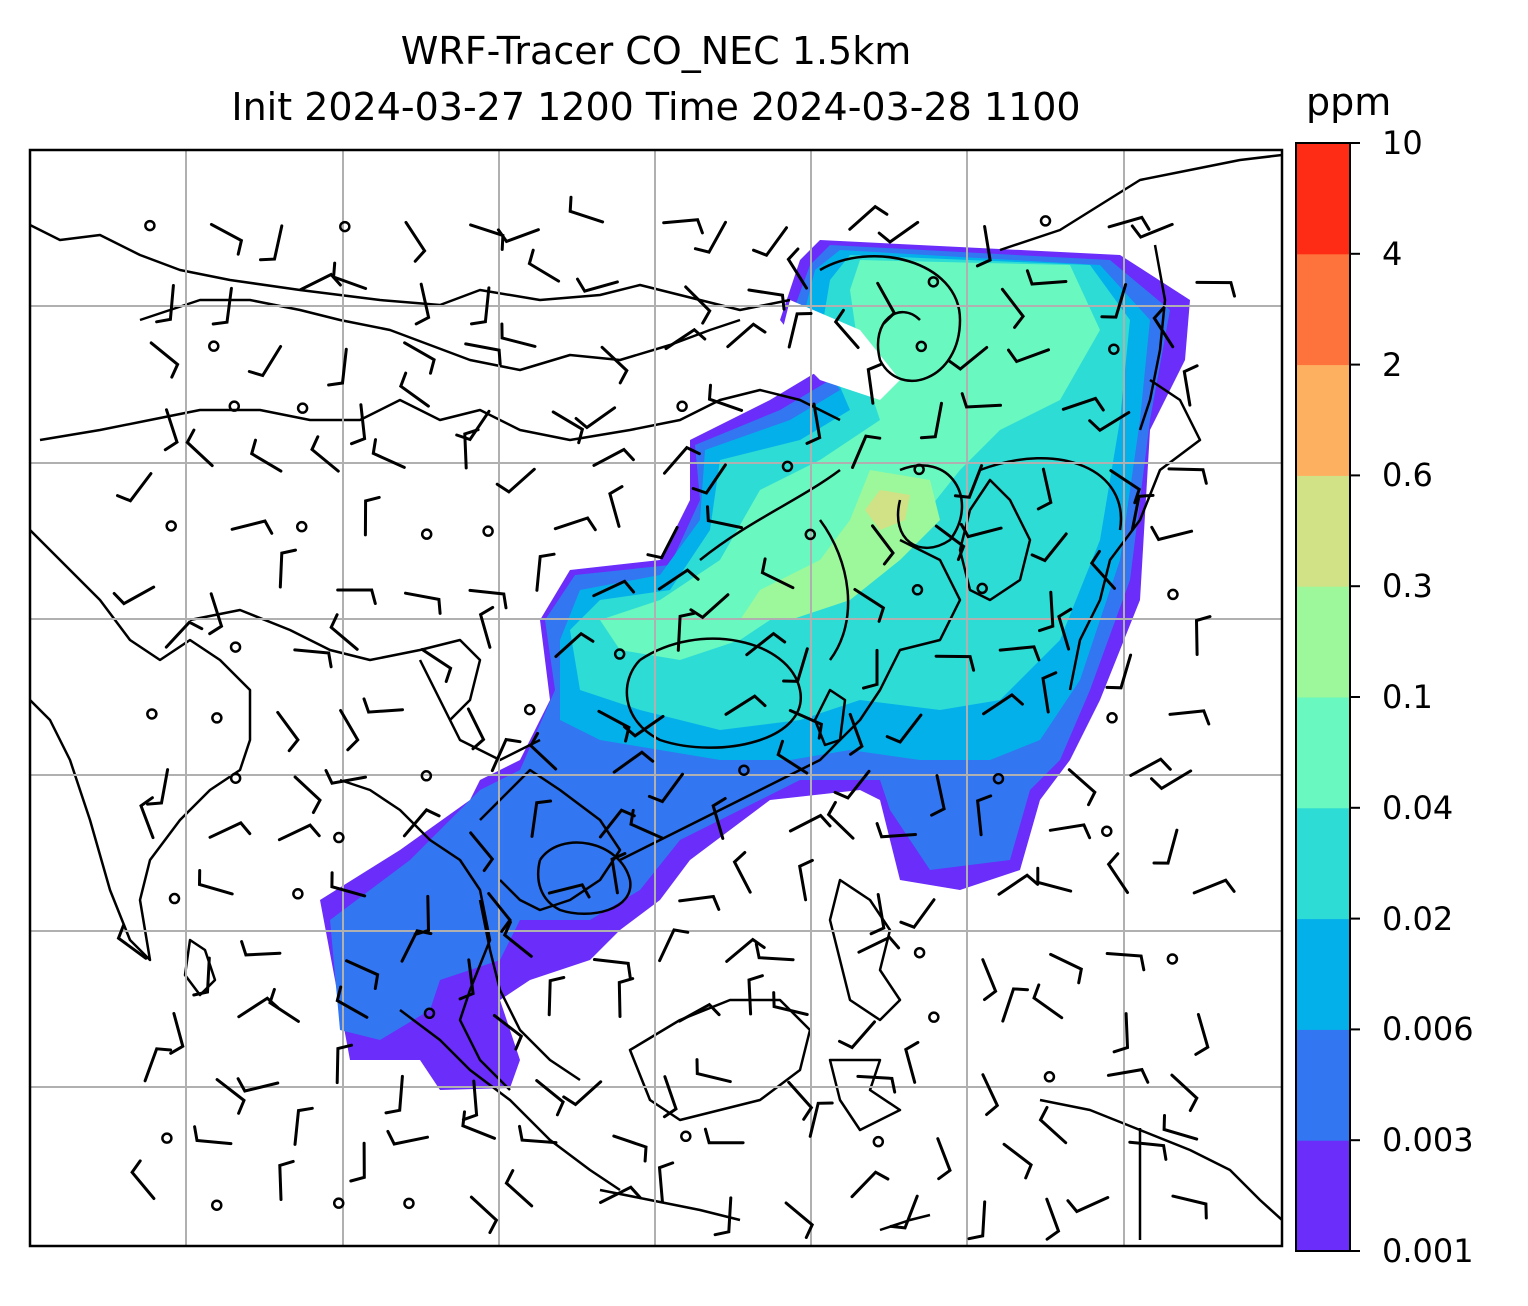 Image resolution: width=1528 pixels, height=1306 pixels. Describe the element at coordinates (865, 950) in the screenshot. I see `coastline-philippines` at that location.